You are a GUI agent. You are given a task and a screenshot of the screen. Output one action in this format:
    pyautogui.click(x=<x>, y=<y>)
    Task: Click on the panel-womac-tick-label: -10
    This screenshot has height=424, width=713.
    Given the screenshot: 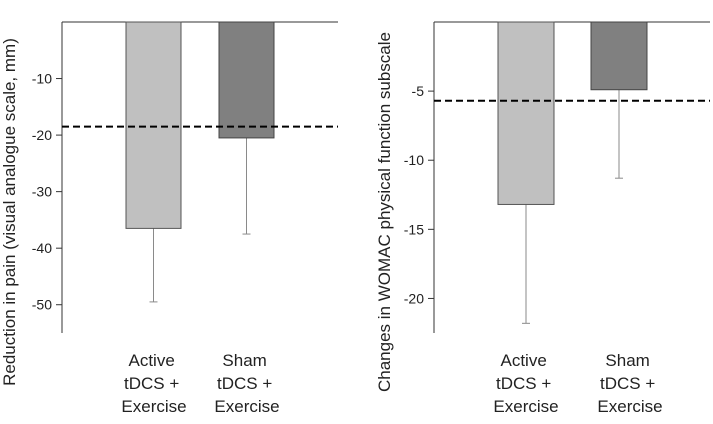 What is the action you would take?
    pyautogui.click(x=414, y=160)
    